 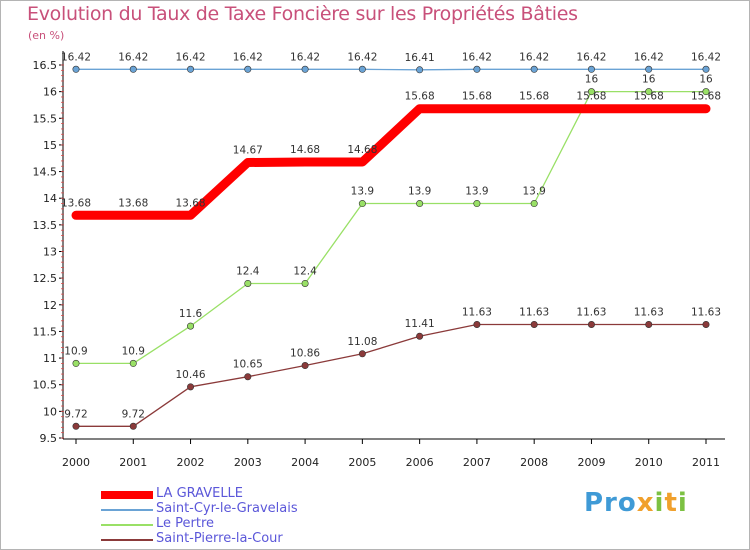 I want to click on proxiti-logo: Proxiti, so click(x=636, y=503).